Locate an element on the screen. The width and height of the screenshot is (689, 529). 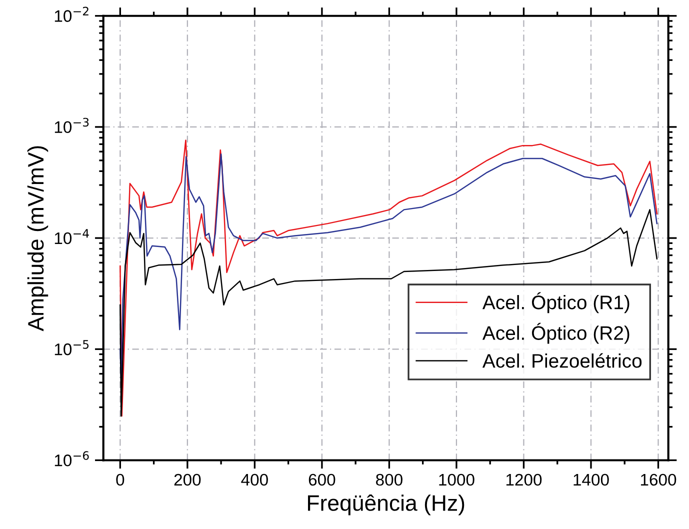
y-tick-label: 10$^{−5}$ is located at coordinates (71, 348).